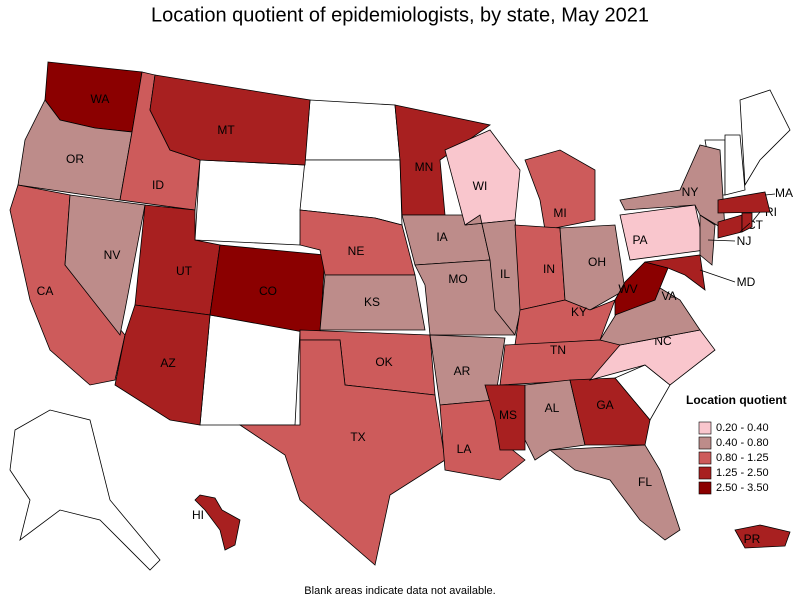 This screenshot has width=800, height=605. What do you see at coordinates (480, 186) in the screenshot?
I see `state-label: WI` at bounding box center [480, 186].